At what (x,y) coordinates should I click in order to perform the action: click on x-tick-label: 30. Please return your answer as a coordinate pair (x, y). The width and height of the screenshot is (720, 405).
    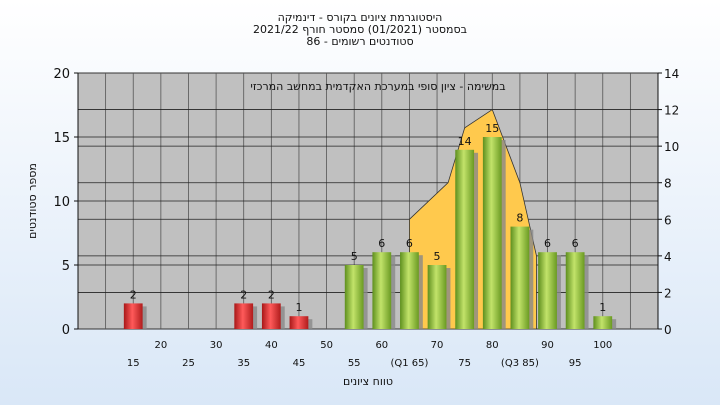
    Looking at the image, I should click on (216, 345).